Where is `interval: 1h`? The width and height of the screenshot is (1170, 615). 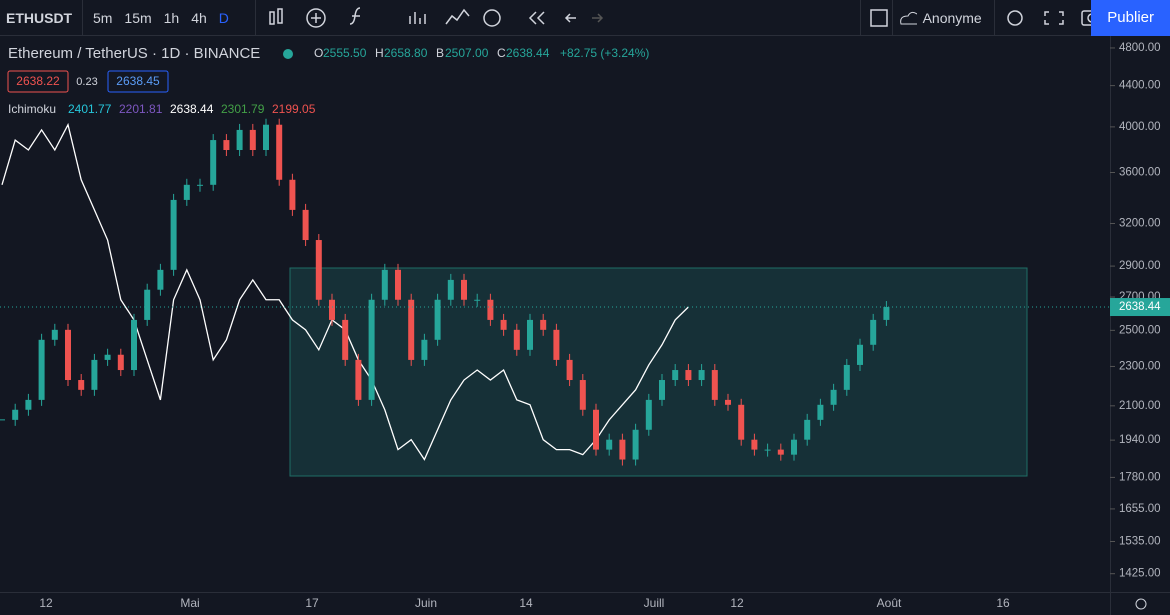
interval: 1h is located at coordinates (171, 17).